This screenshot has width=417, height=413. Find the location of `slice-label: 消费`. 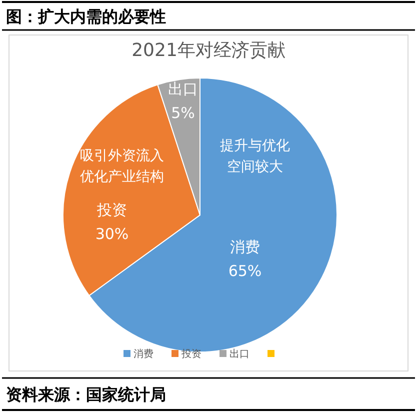

slice-label: 消费 is located at coordinates (245, 247).